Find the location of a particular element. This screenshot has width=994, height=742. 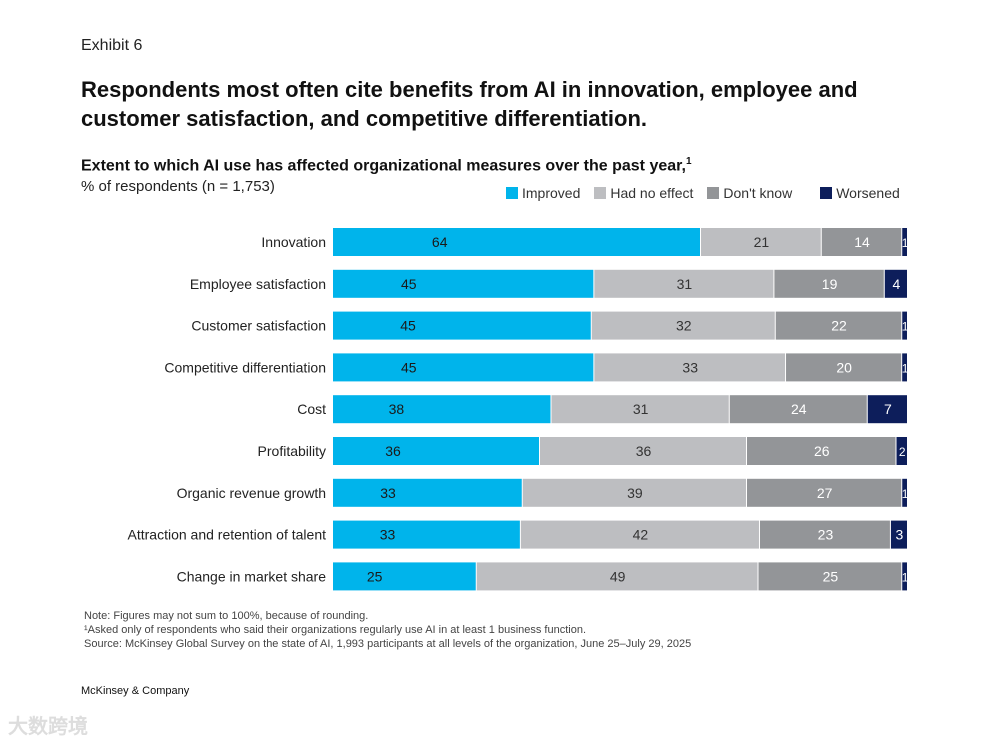

data-label: 32 is located at coordinates (684, 326).